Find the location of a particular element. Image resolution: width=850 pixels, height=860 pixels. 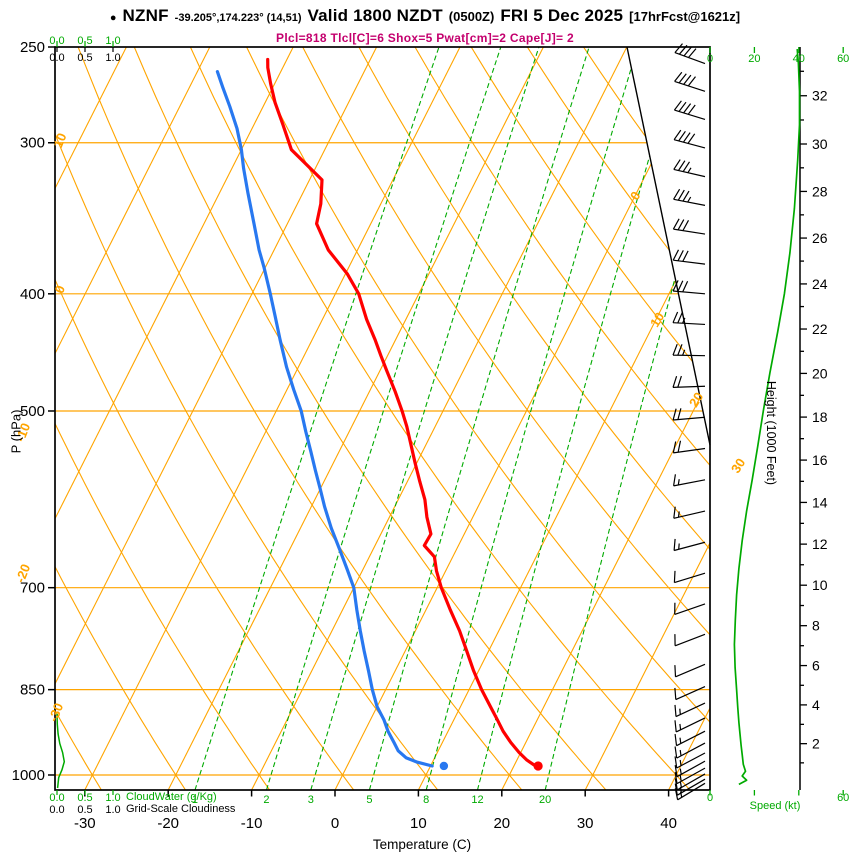

surface-dewpoint-dot is located at coordinates (444, 766).